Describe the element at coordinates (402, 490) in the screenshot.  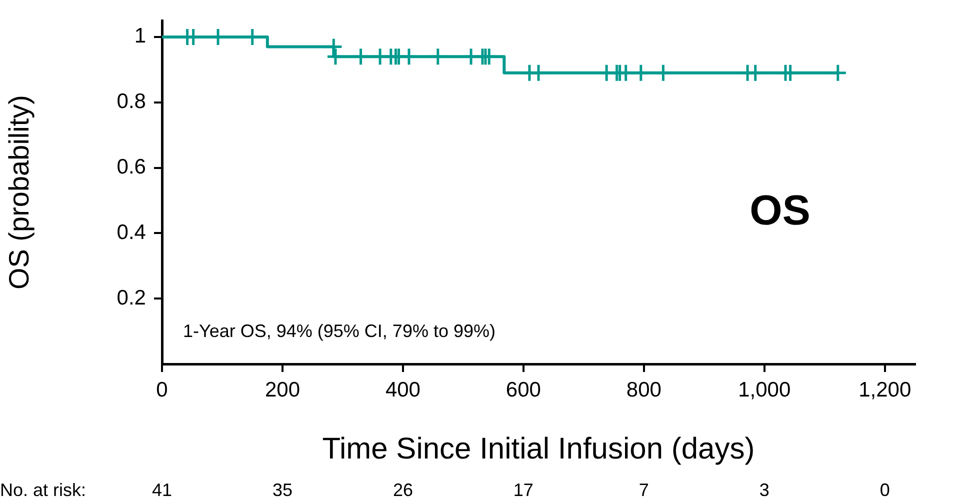
I see `text: 26` at that location.